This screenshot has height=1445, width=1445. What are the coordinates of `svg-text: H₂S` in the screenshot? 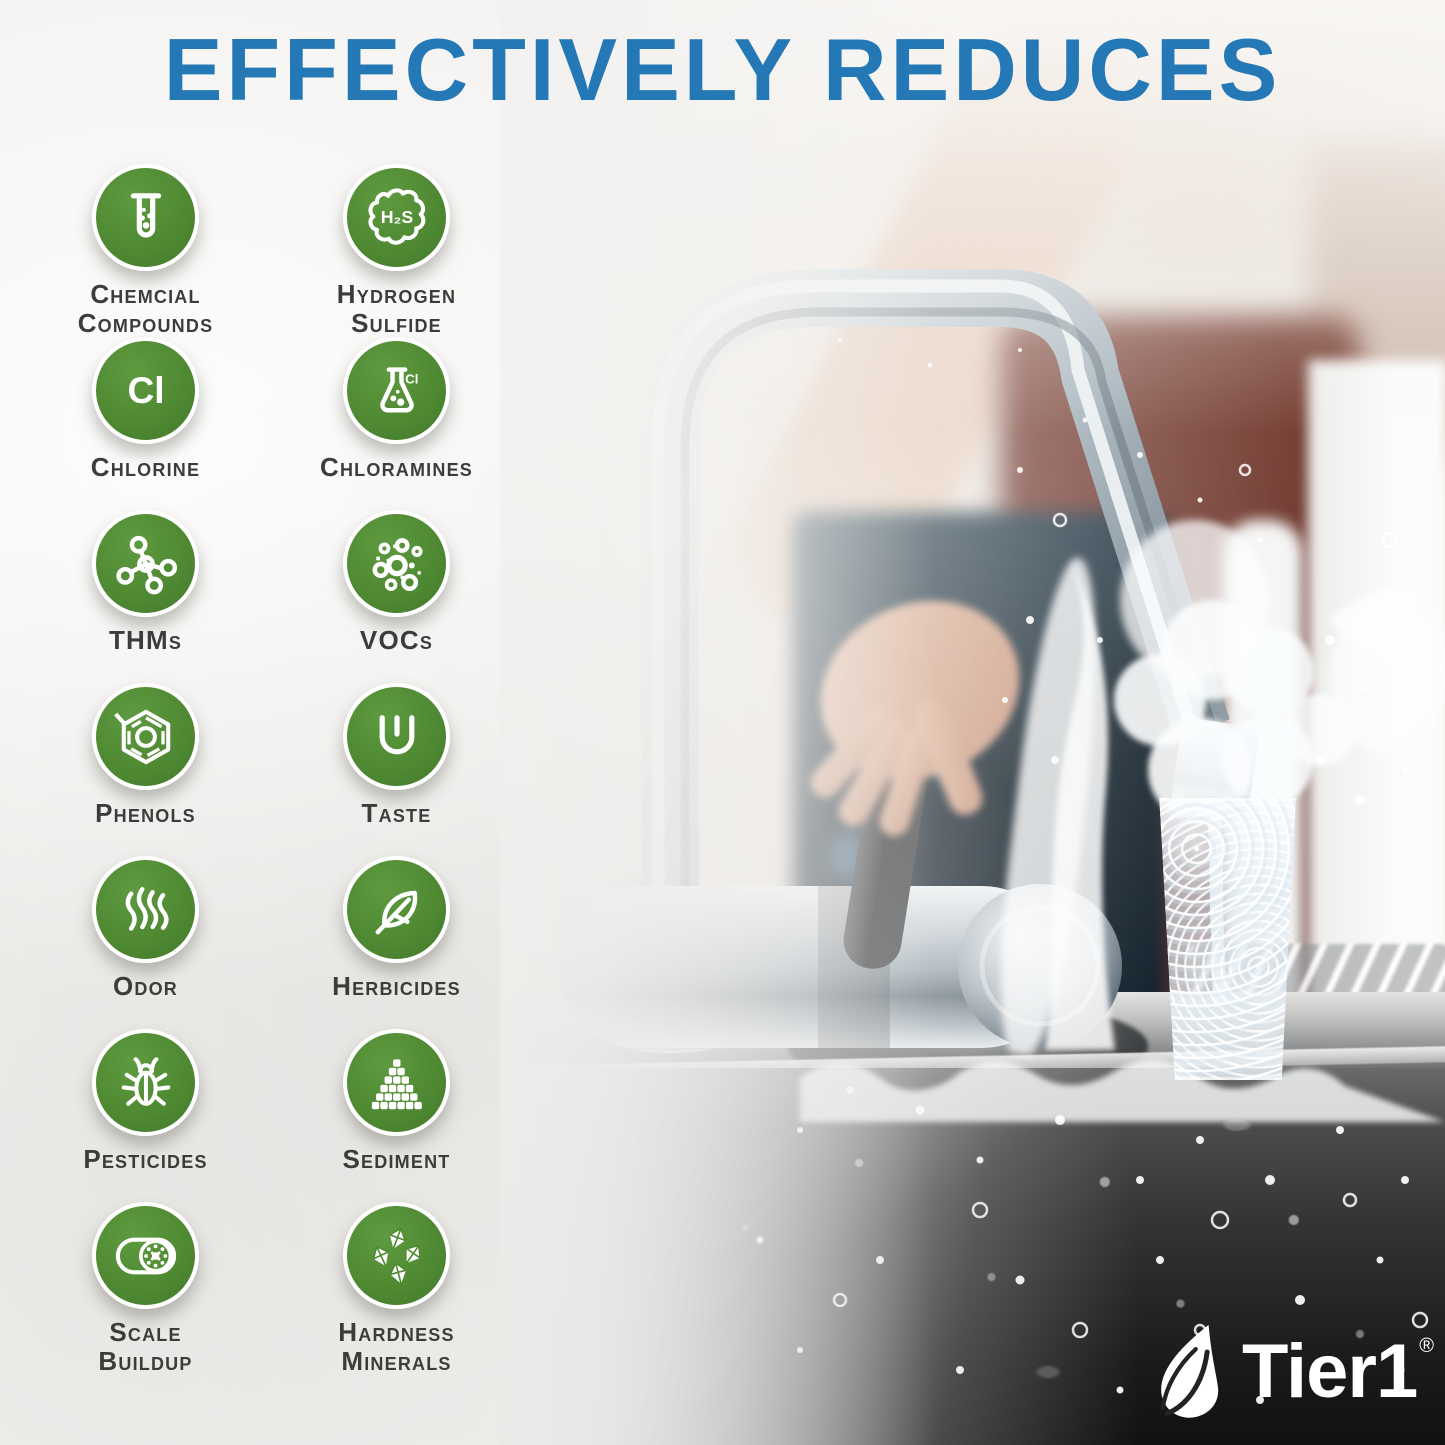 It's located at (396, 217).